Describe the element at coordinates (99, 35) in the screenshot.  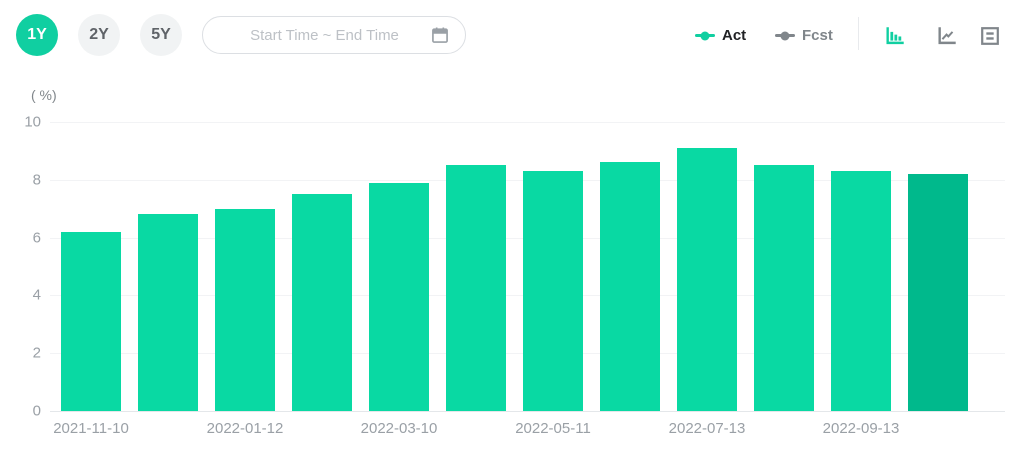
I see `range-button-2y: 2Y` at that location.